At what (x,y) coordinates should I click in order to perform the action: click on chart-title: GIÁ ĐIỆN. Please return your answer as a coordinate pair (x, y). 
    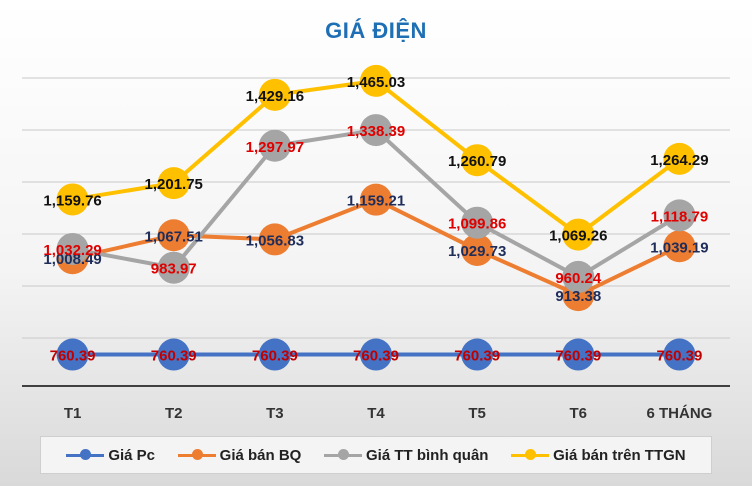
    Looking at the image, I should click on (376, 30).